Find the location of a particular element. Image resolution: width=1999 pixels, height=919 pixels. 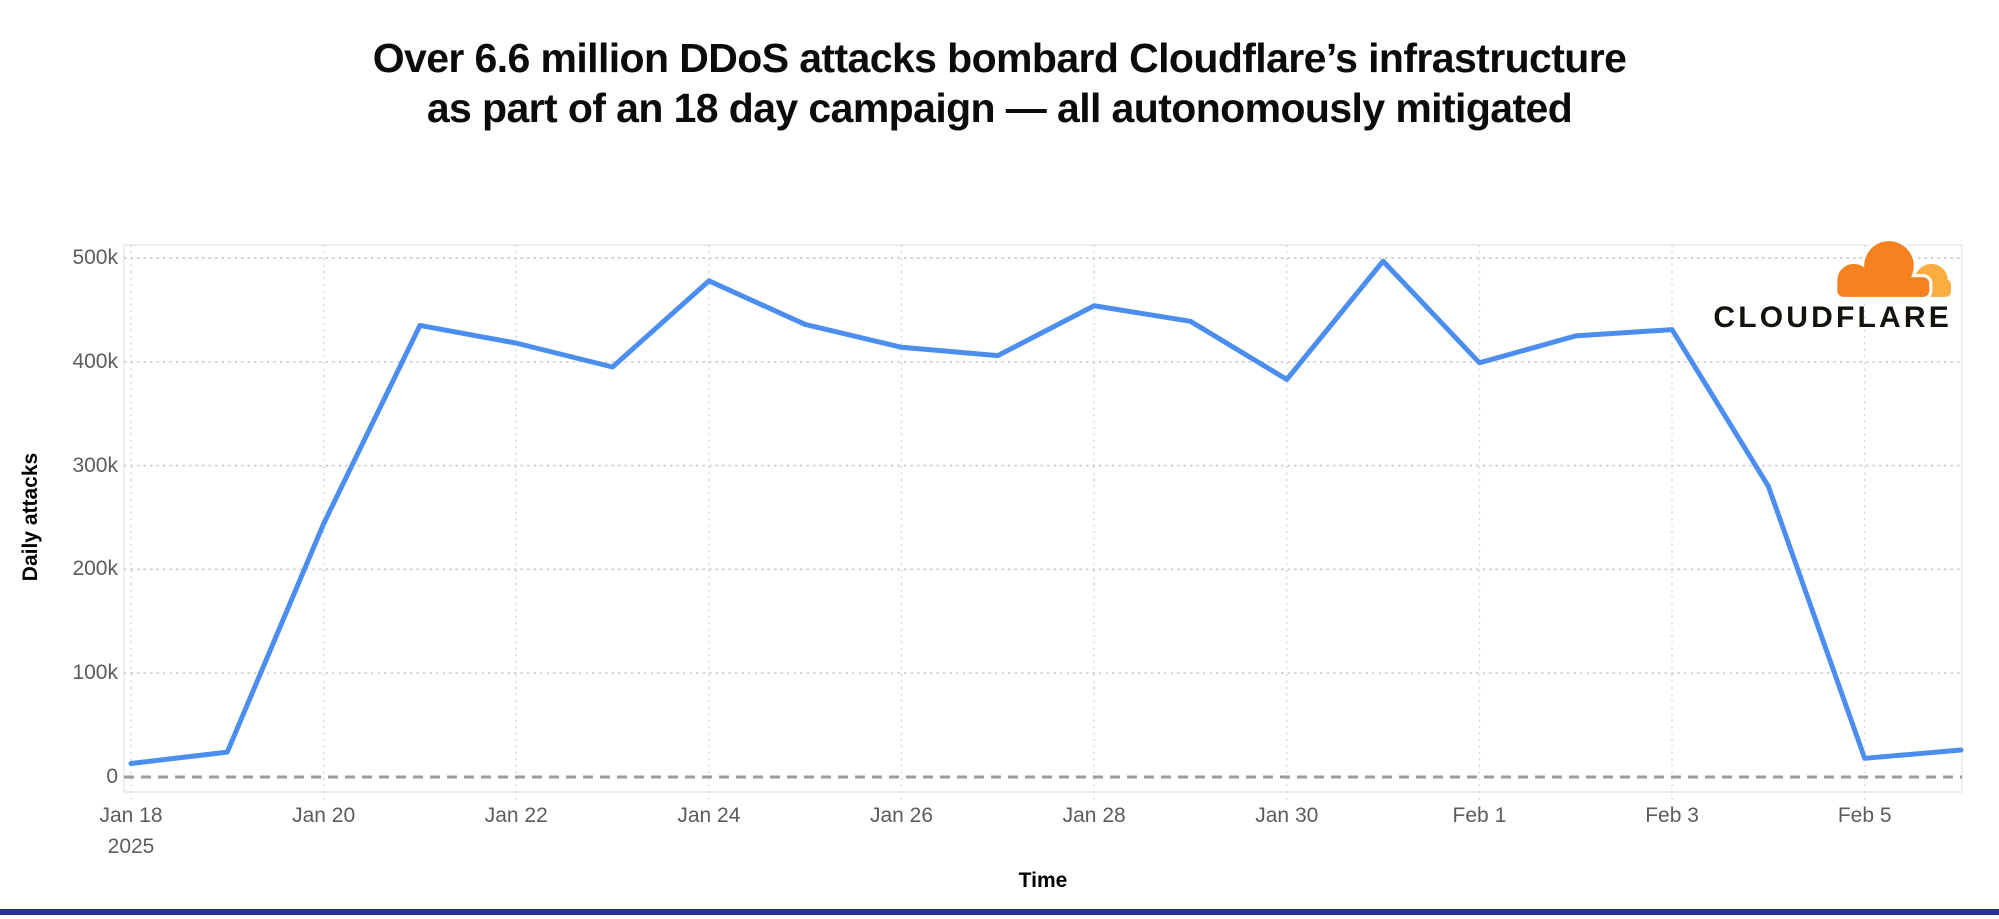

cloudflare-wordmark: CLOUDFLARE is located at coordinates (1832, 317).